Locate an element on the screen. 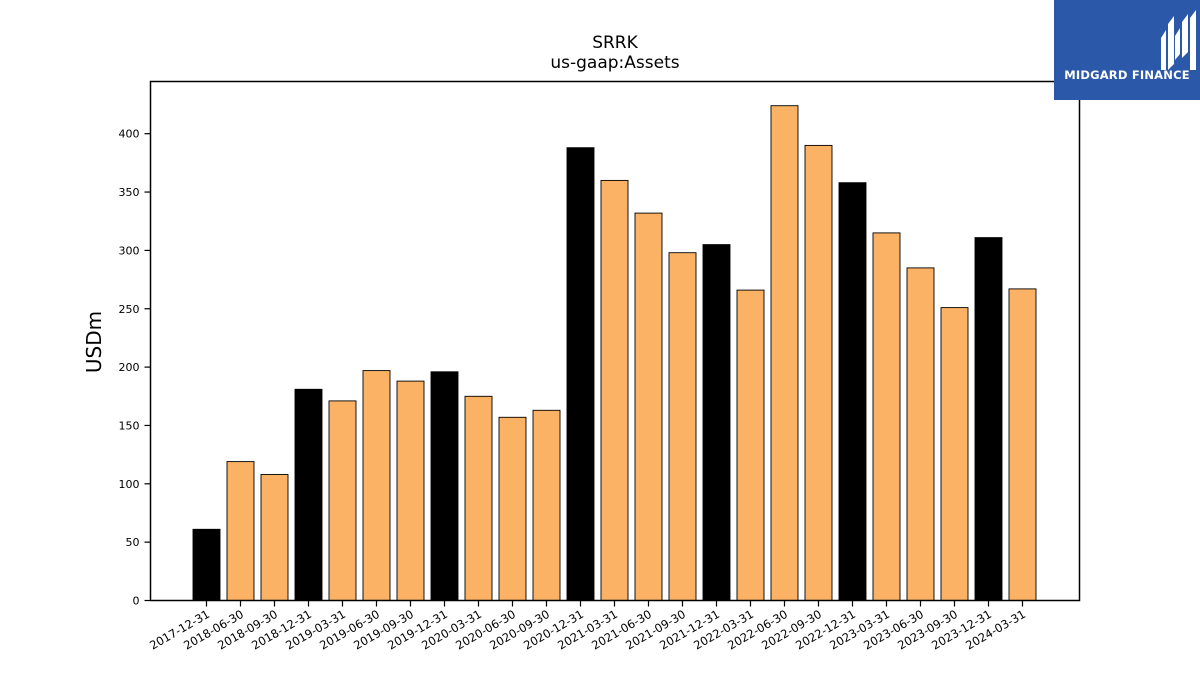  y-ticks-group: 0 50 100 150 200 250 300 350 400 is located at coordinates (135, 368).